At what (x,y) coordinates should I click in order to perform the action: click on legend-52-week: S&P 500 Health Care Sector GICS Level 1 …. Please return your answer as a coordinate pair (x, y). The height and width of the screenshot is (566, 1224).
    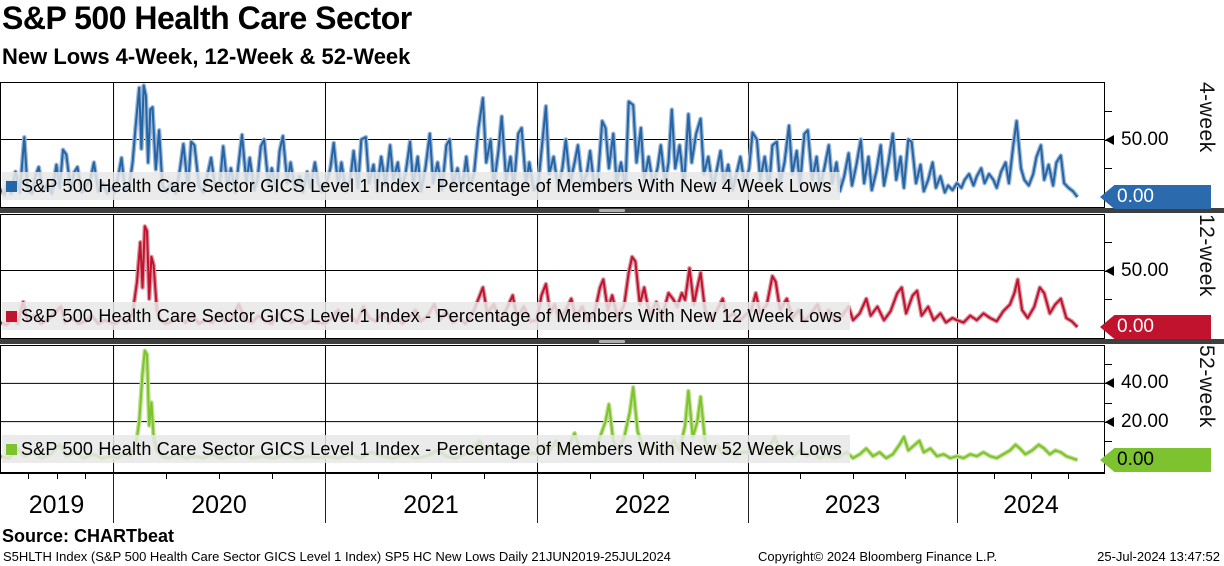
    Looking at the image, I should click on (426, 449).